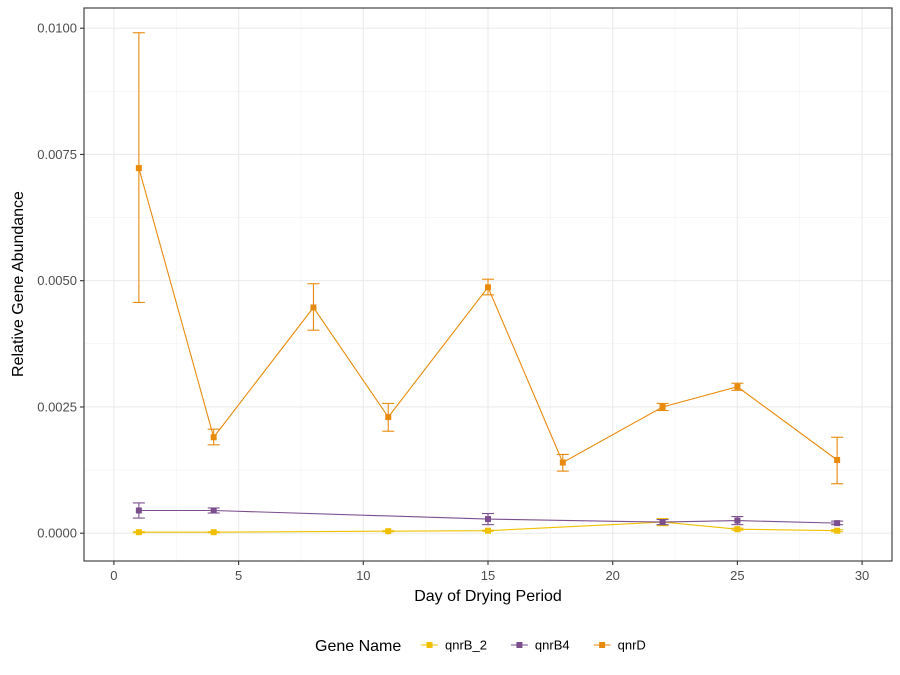  What do you see at coordinates (57, 533) in the screenshot?
I see `y-tick-label: 0.0000` at bounding box center [57, 533].